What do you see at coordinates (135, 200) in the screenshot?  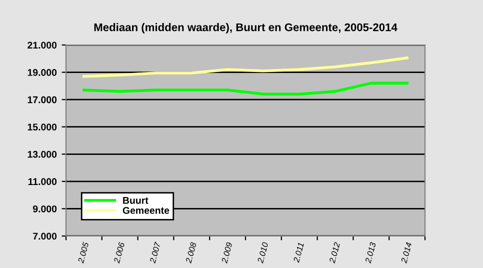 I see `legend-label: Buurt` at bounding box center [135, 200].